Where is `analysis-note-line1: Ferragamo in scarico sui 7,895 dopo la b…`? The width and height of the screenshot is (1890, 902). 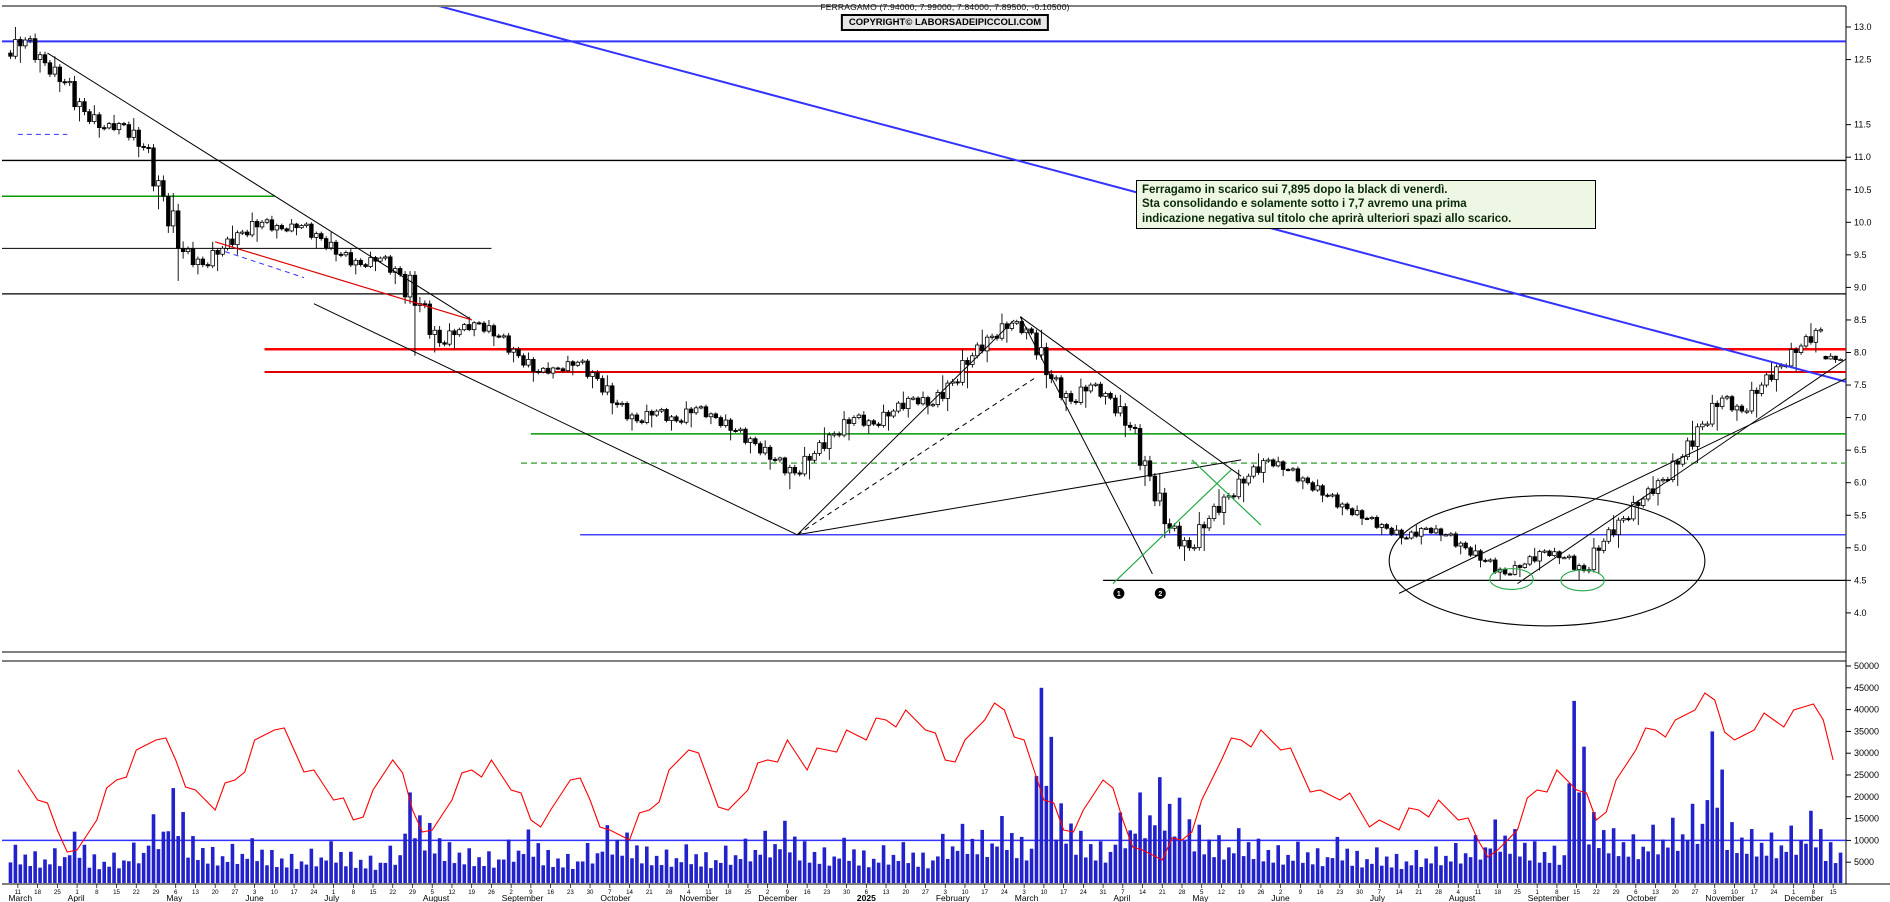
analysis-note-line1: Ferragamo in scarico sui 7,895 dopo la b… is located at coordinates (1295, 190).